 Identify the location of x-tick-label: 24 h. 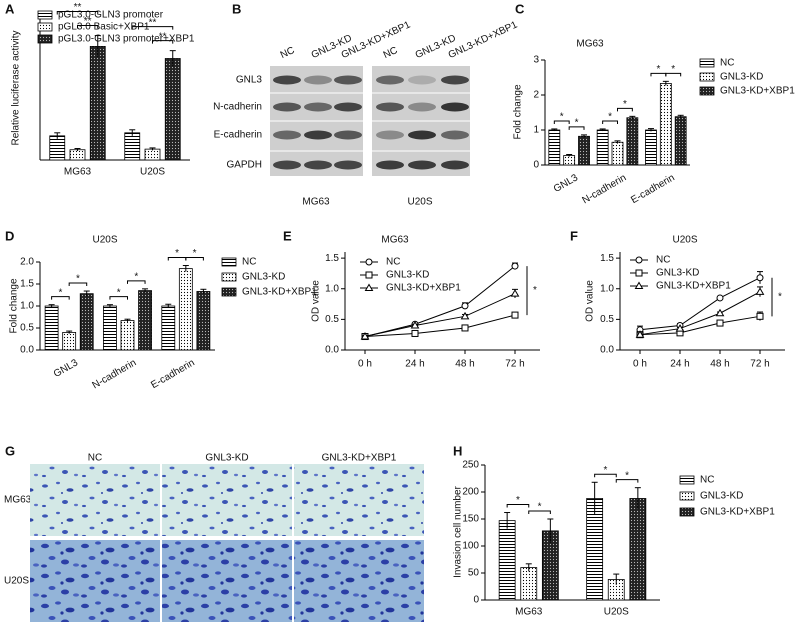
(679, 364).